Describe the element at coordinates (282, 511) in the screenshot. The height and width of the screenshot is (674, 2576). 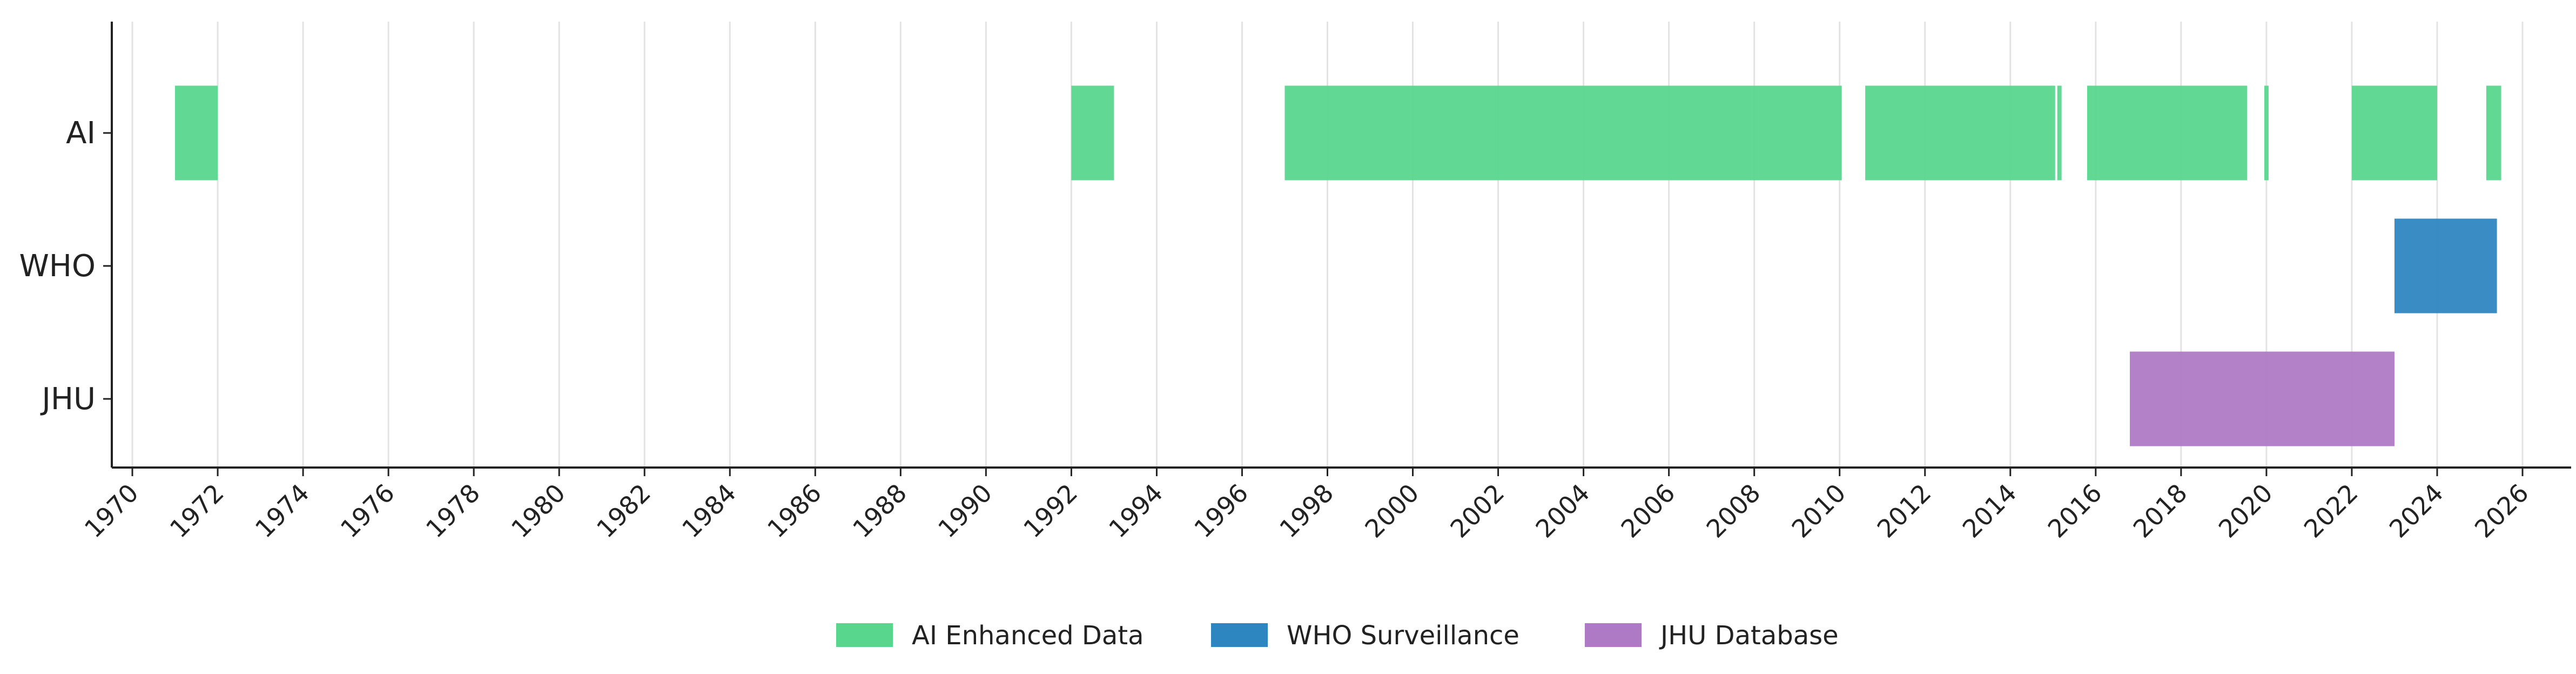
I see `x-tick-label: 1974` at that location.